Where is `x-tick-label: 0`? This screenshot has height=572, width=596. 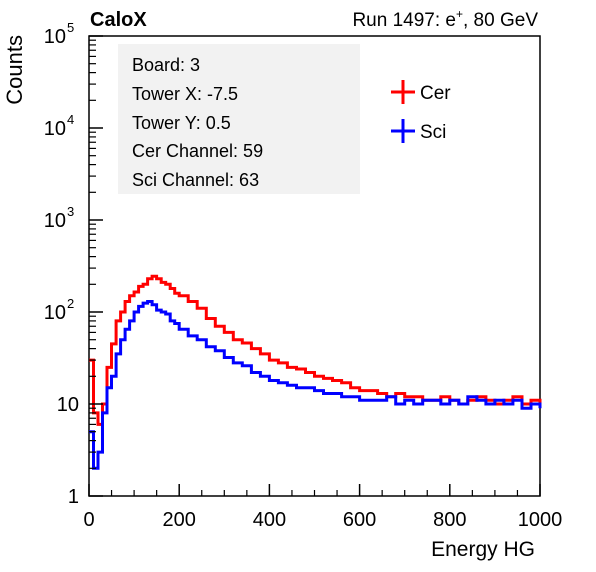
x-tick-label: 0 is located at coordinates (88, 520).